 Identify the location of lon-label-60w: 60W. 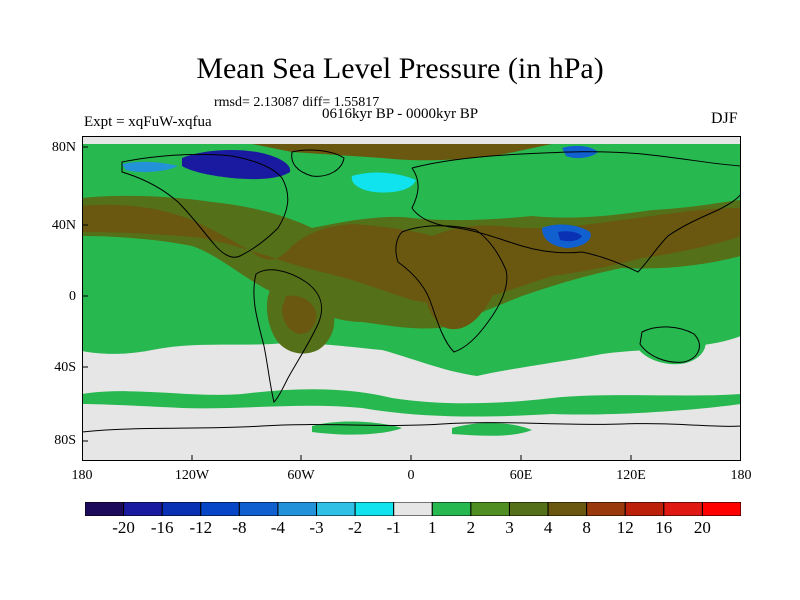
(301, 475).